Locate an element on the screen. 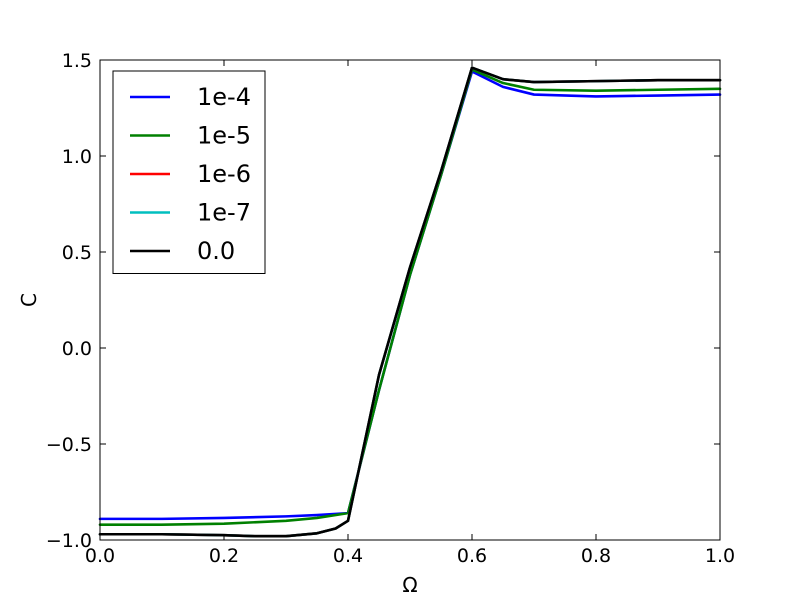 The image size is (800, 600). y-tick-label: −1.0 is located at coordinates (69, 541).